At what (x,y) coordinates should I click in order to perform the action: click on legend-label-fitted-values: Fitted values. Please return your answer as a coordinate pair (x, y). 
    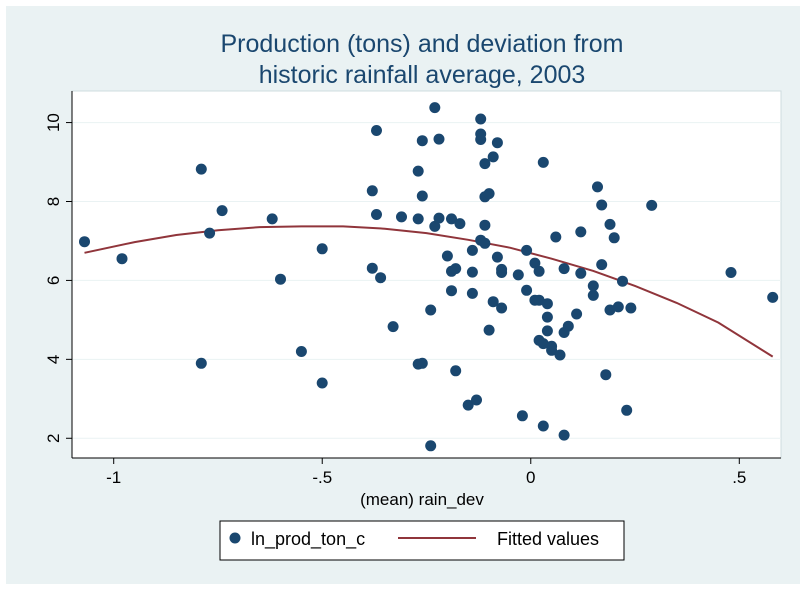
    Looking at the image, I should click on (548, 539).